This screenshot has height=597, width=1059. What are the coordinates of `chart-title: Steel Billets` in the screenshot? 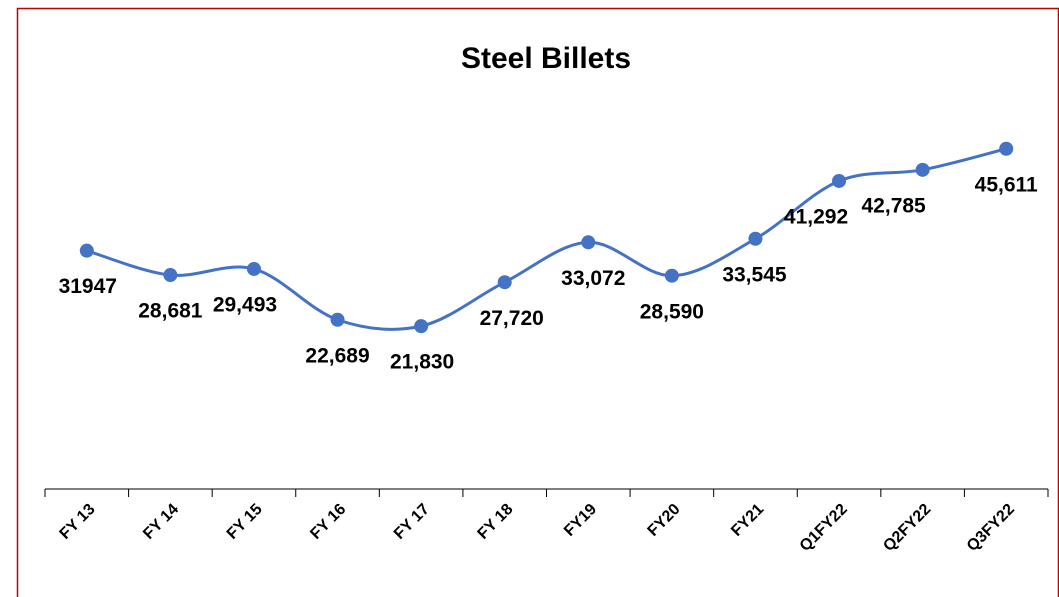 It's located at (546, 58).